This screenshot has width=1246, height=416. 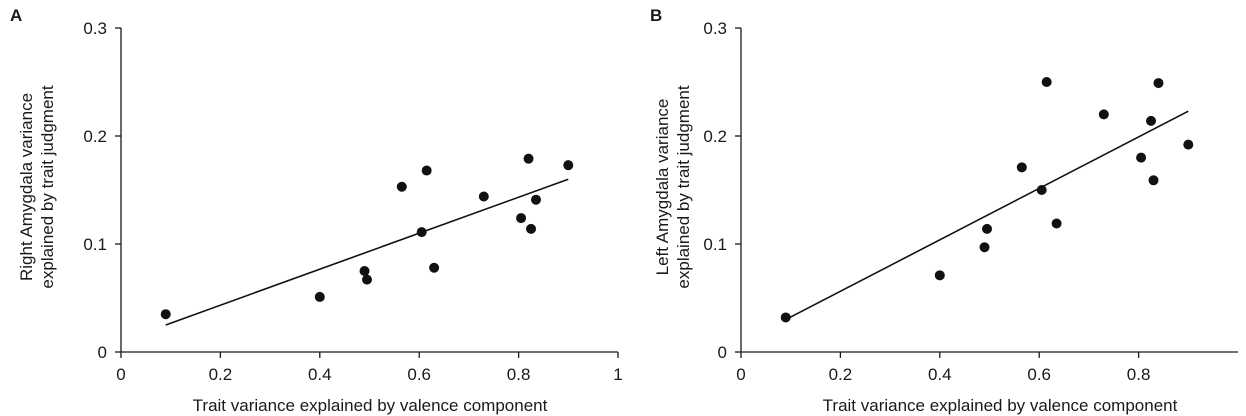 I want to click on panel-a-y-axis-title-line-1: Right Amygdala variance, so click(x=26, y=187).